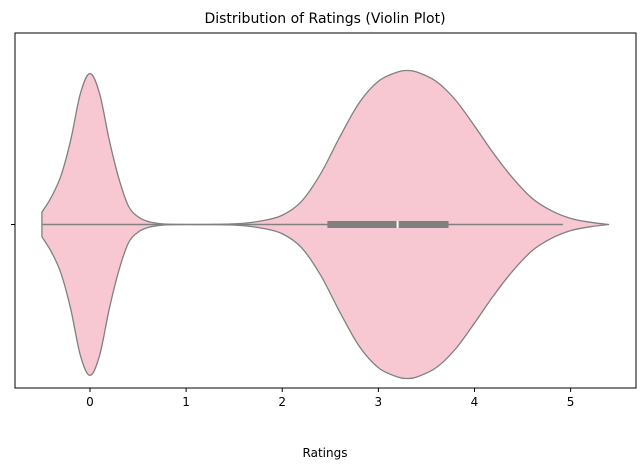  I want to click on chart-title: Distribution of Ratings (Violin Plot), so click(324, 19).